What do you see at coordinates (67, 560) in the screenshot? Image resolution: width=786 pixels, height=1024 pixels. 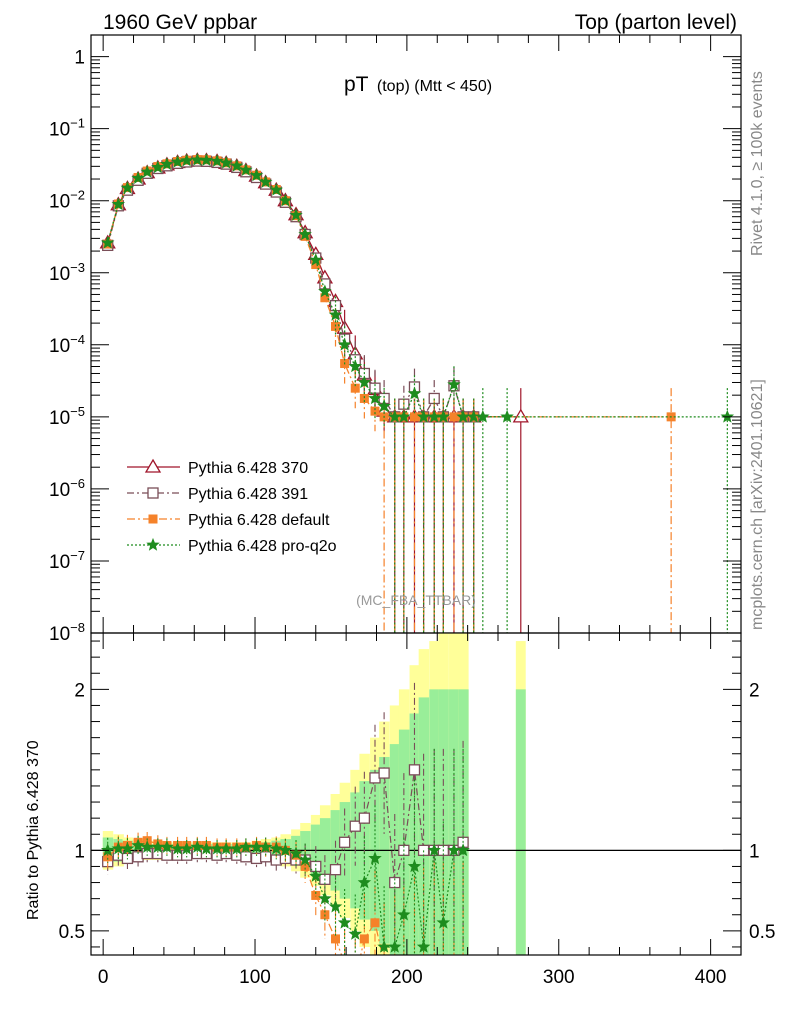 I see `main-ytick-label: 10⁻⁷` at bounding box center [67, 560].